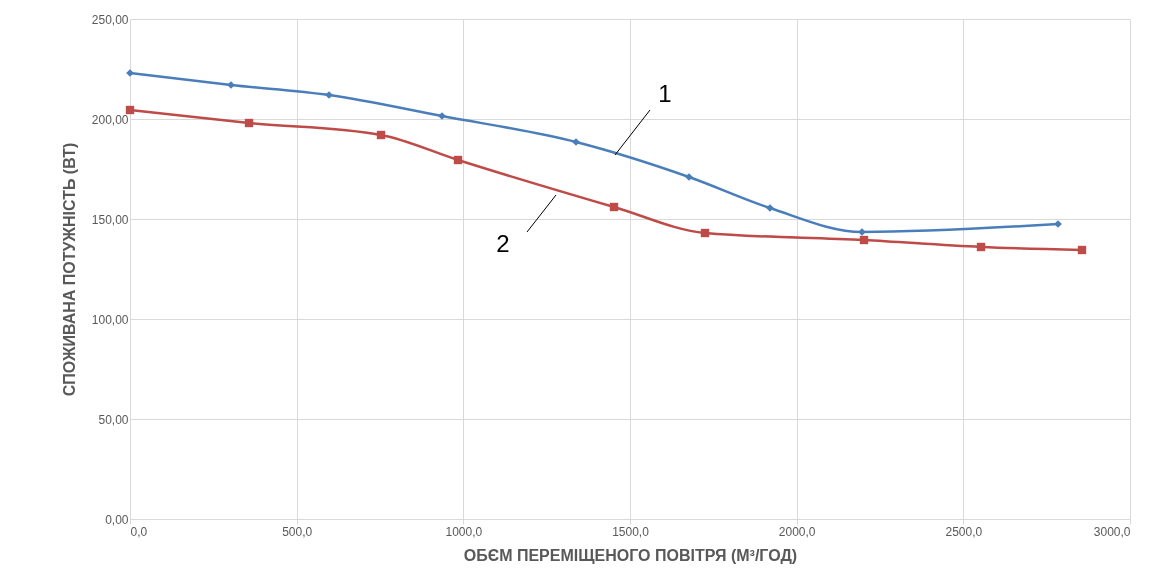  I want to click on y-tick-label: 200,00, so click(110, 119).